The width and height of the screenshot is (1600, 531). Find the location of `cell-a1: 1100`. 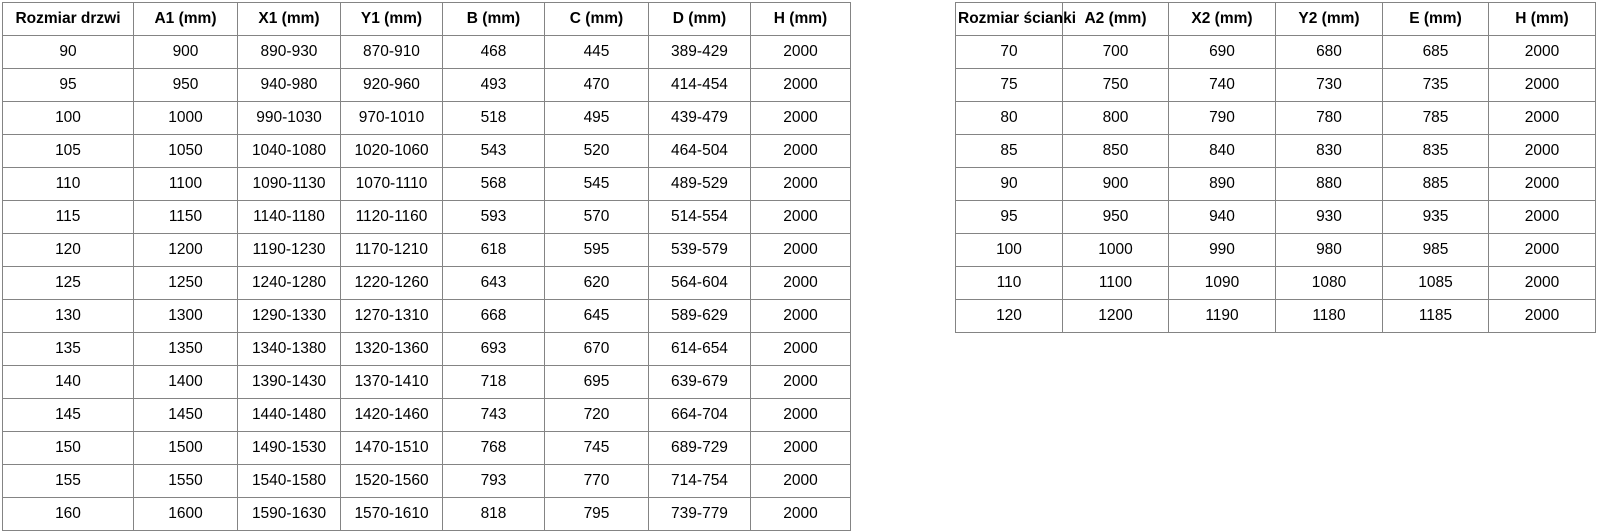

cell-a1: 1100 is located at coordinates (185, 184).